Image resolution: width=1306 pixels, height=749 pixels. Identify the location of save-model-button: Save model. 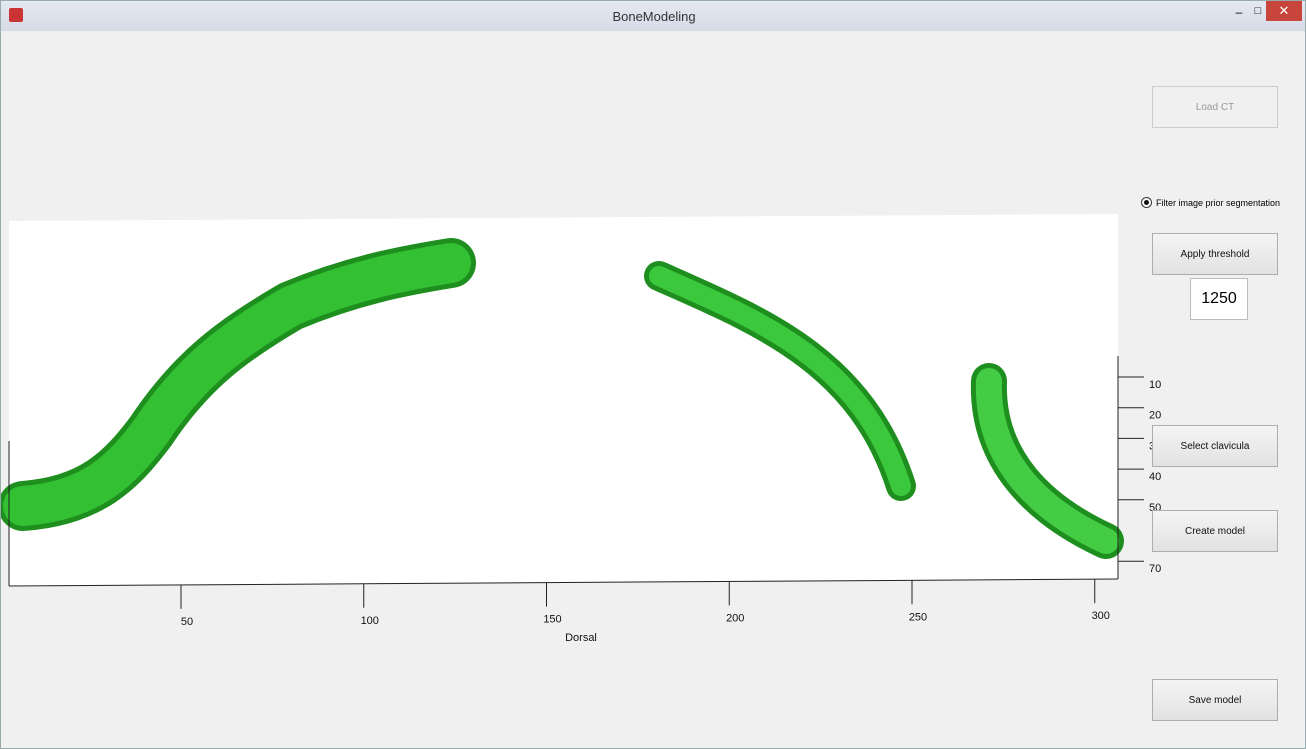
(1215, 700).